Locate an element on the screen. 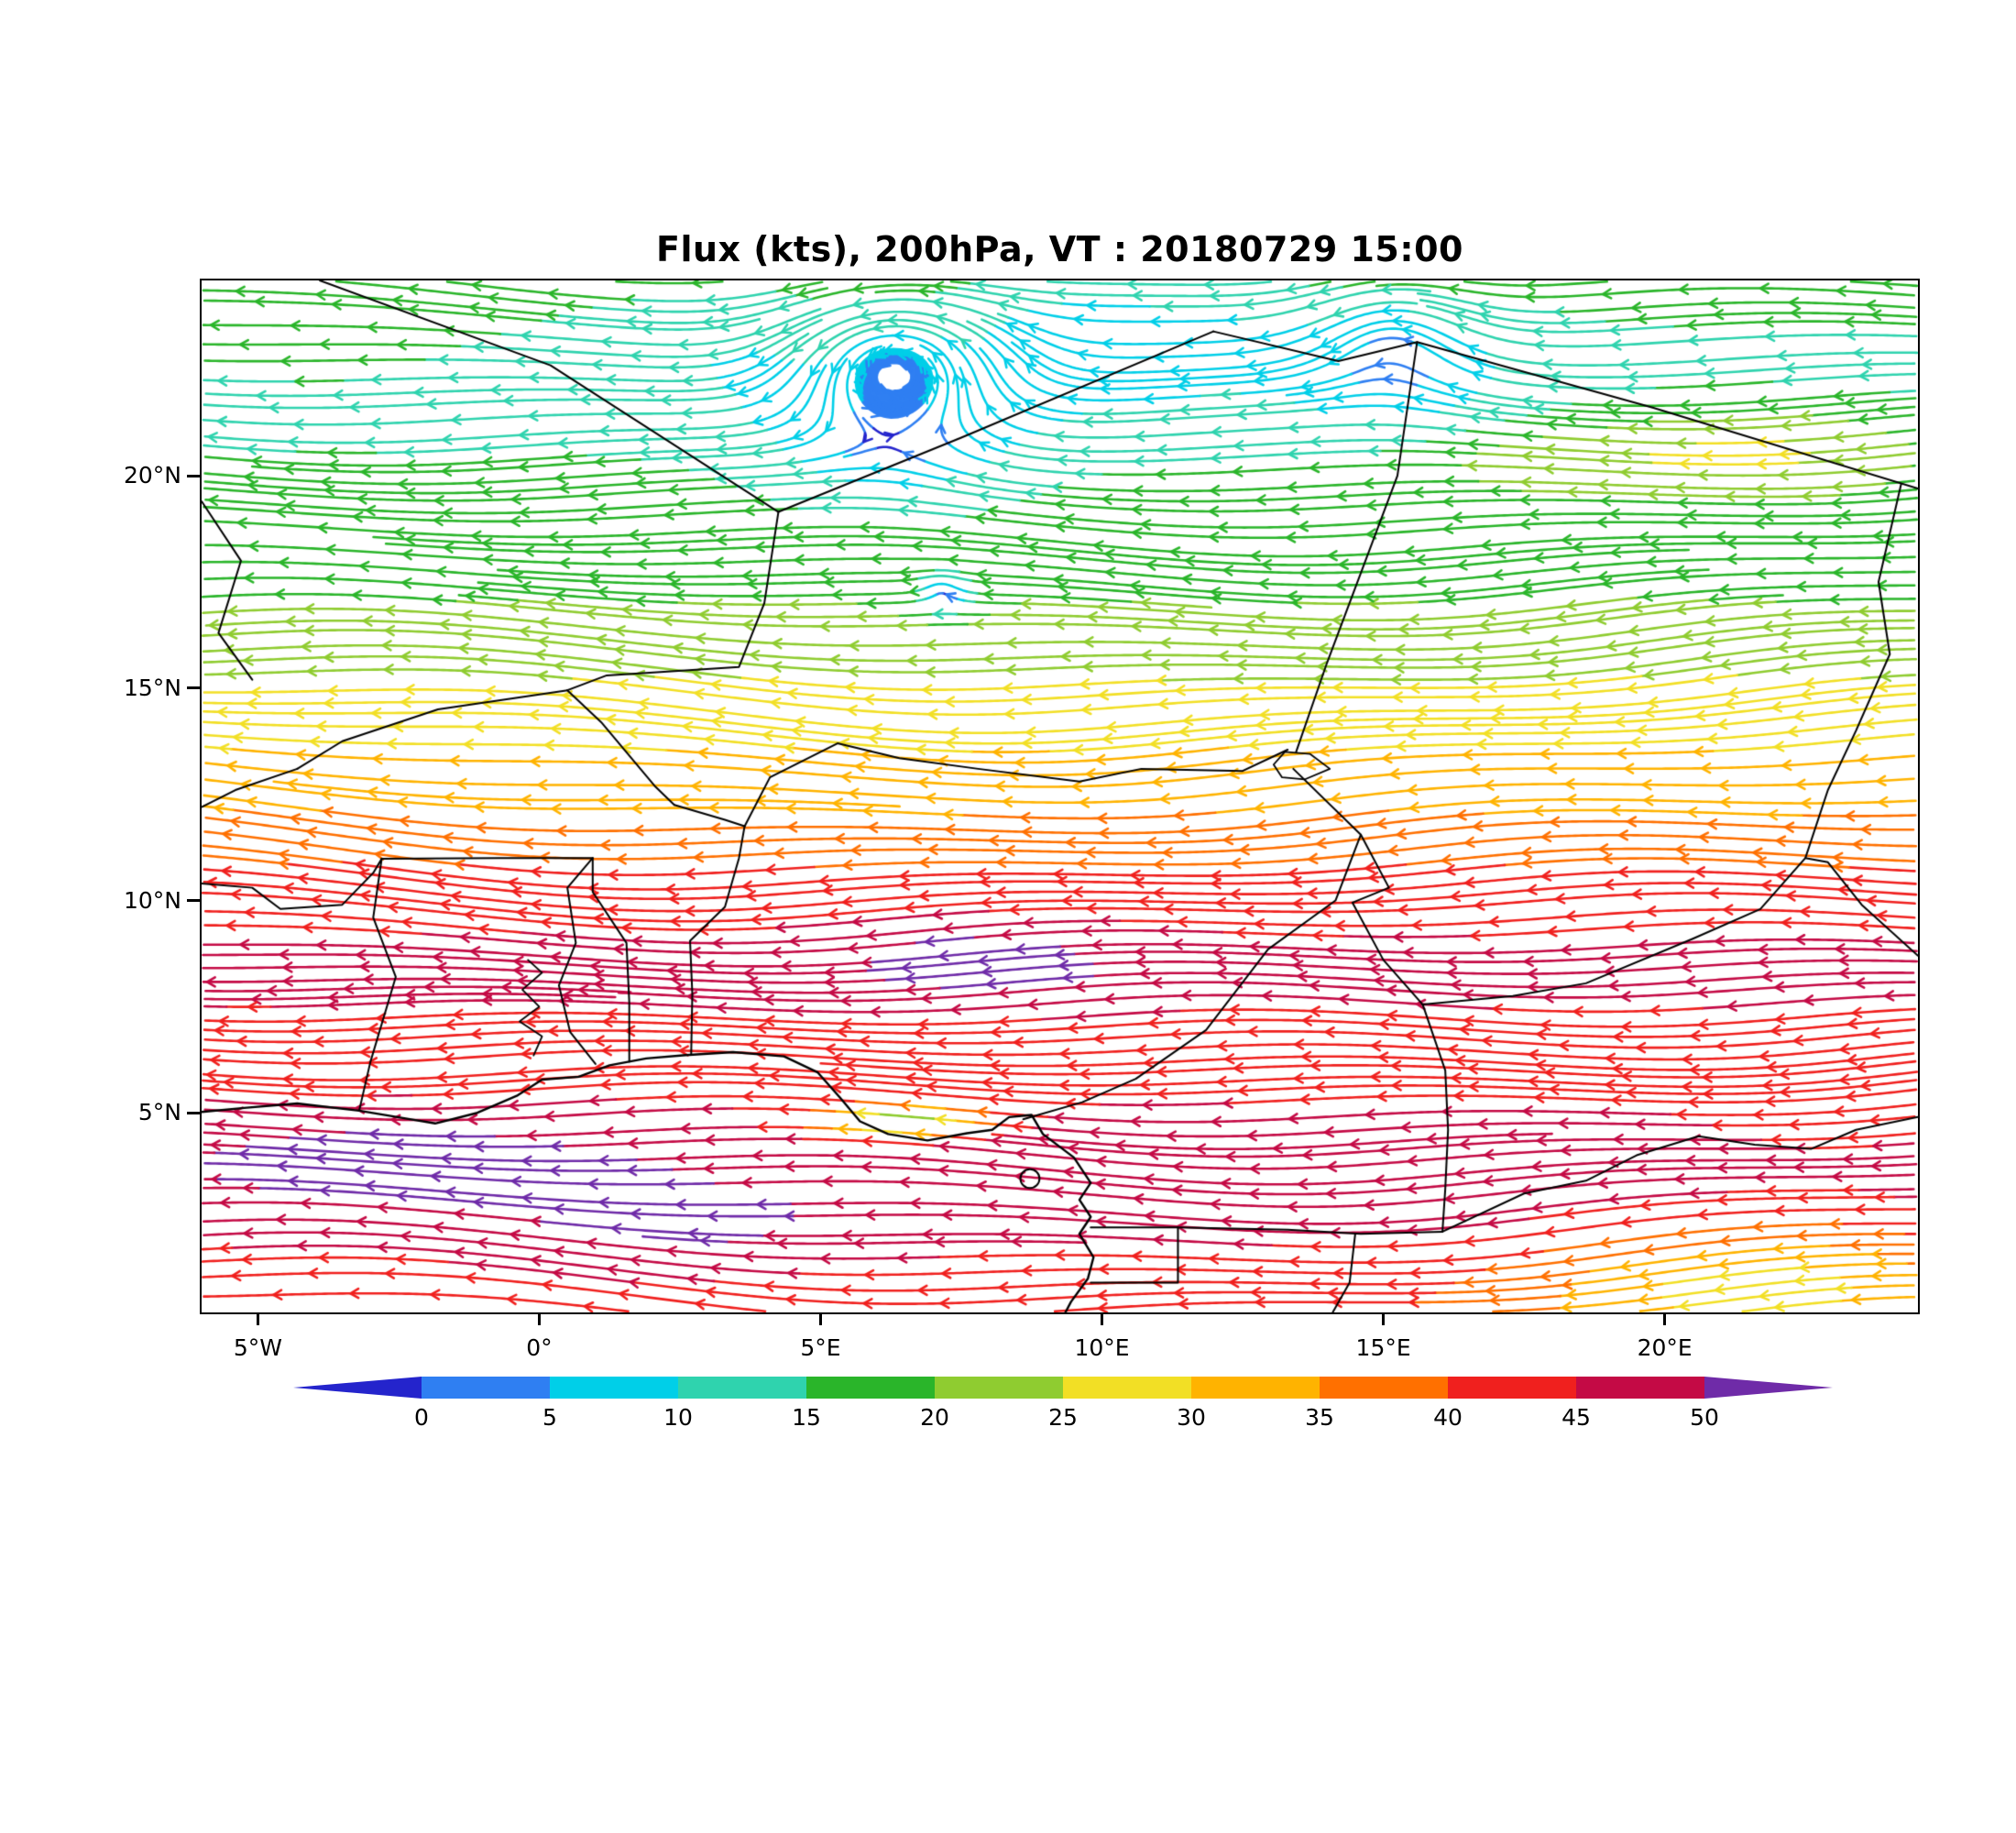  colorbar-tick-label: 10 is located at coordinates (678, 1417).